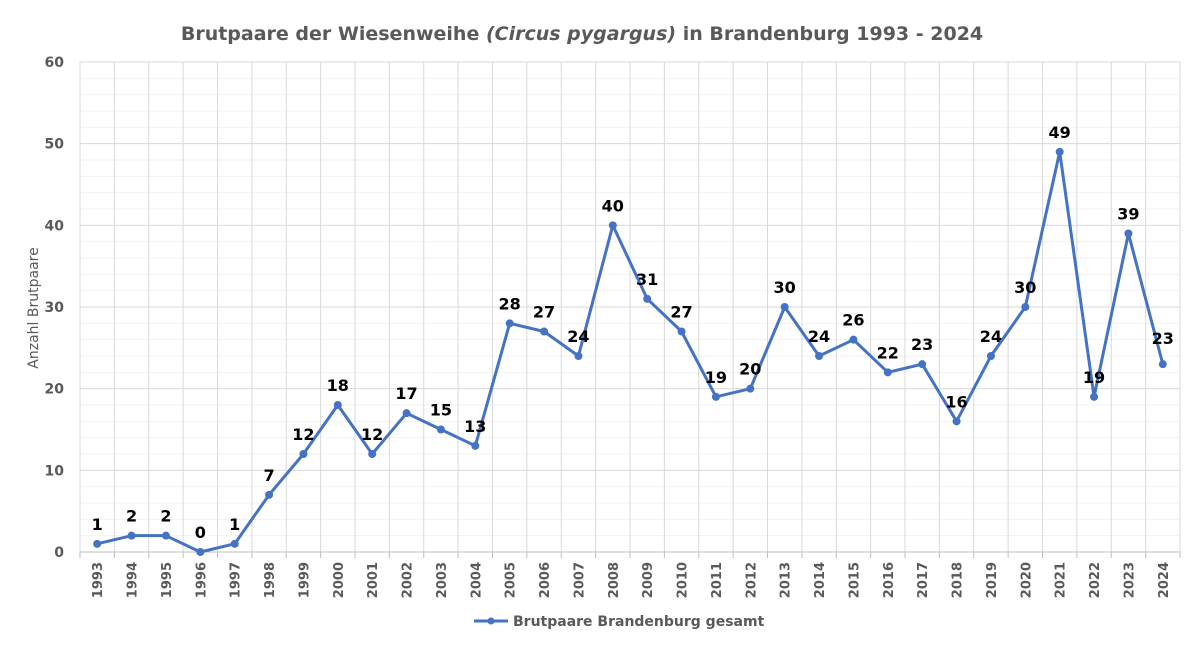 The image size is (1200, 651). I want to click on data-label: 13, so click(475, 426).